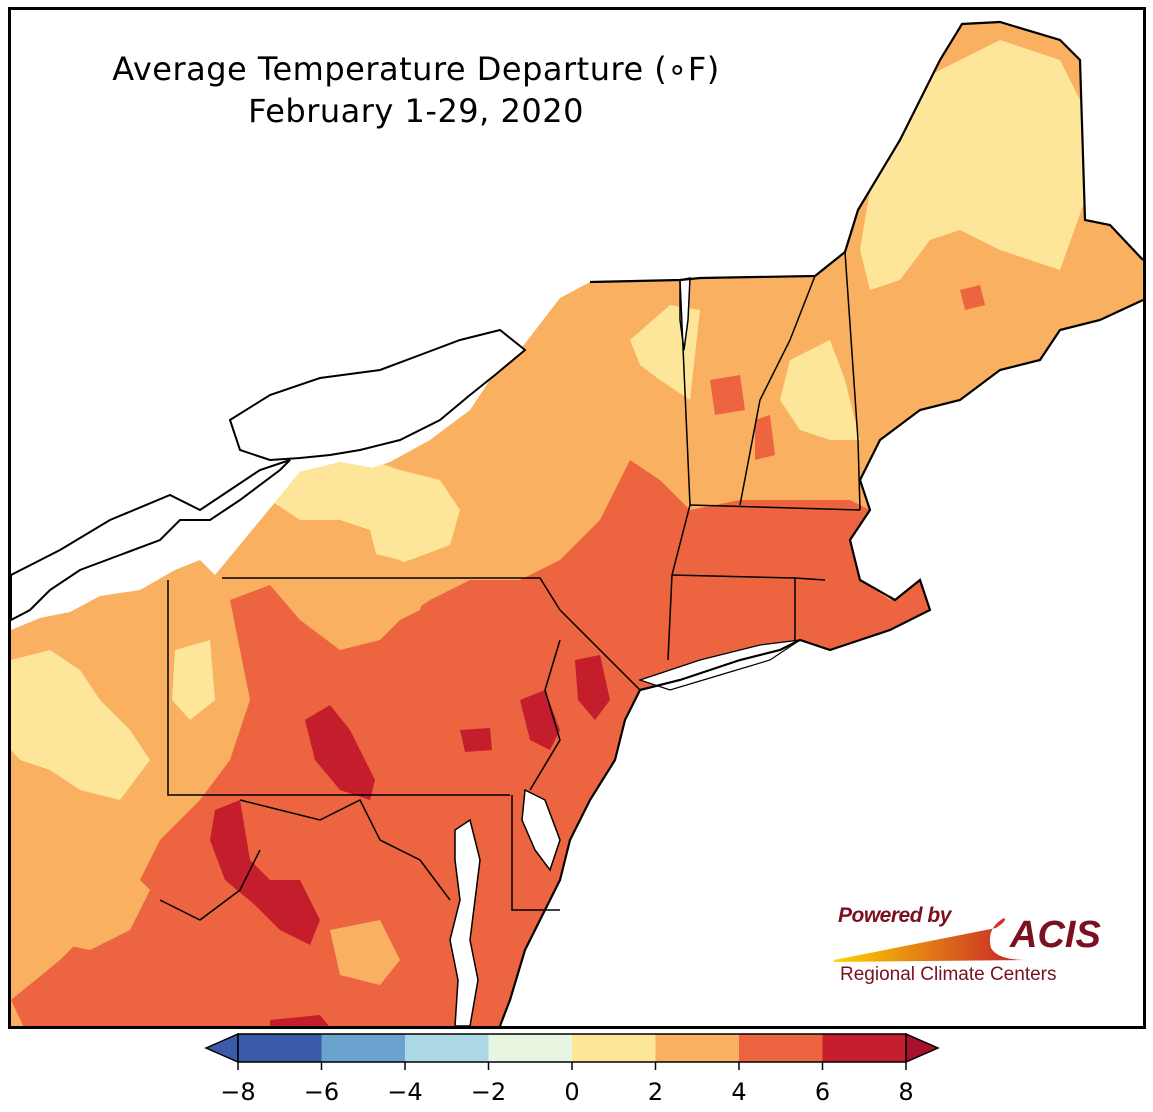 The image size is (1153, 1112). Describe the element at coordinates (777, 390) in the screenshot. I see `border-vt-nh` at that location.